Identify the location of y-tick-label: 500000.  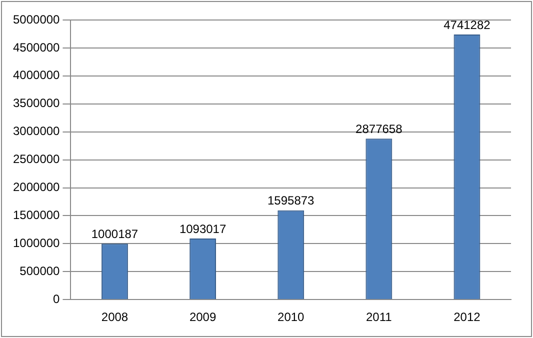
(40, 271).